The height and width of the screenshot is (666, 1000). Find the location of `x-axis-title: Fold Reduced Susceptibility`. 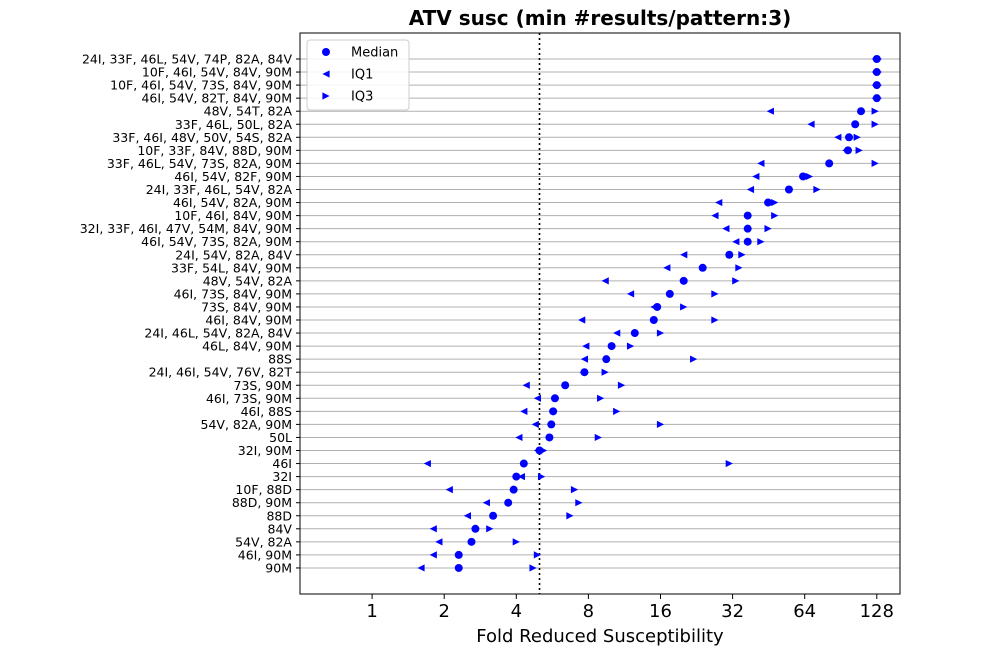

x-axis-title: Fold Reduced Susceptibility is located at coordinates (600, 636).